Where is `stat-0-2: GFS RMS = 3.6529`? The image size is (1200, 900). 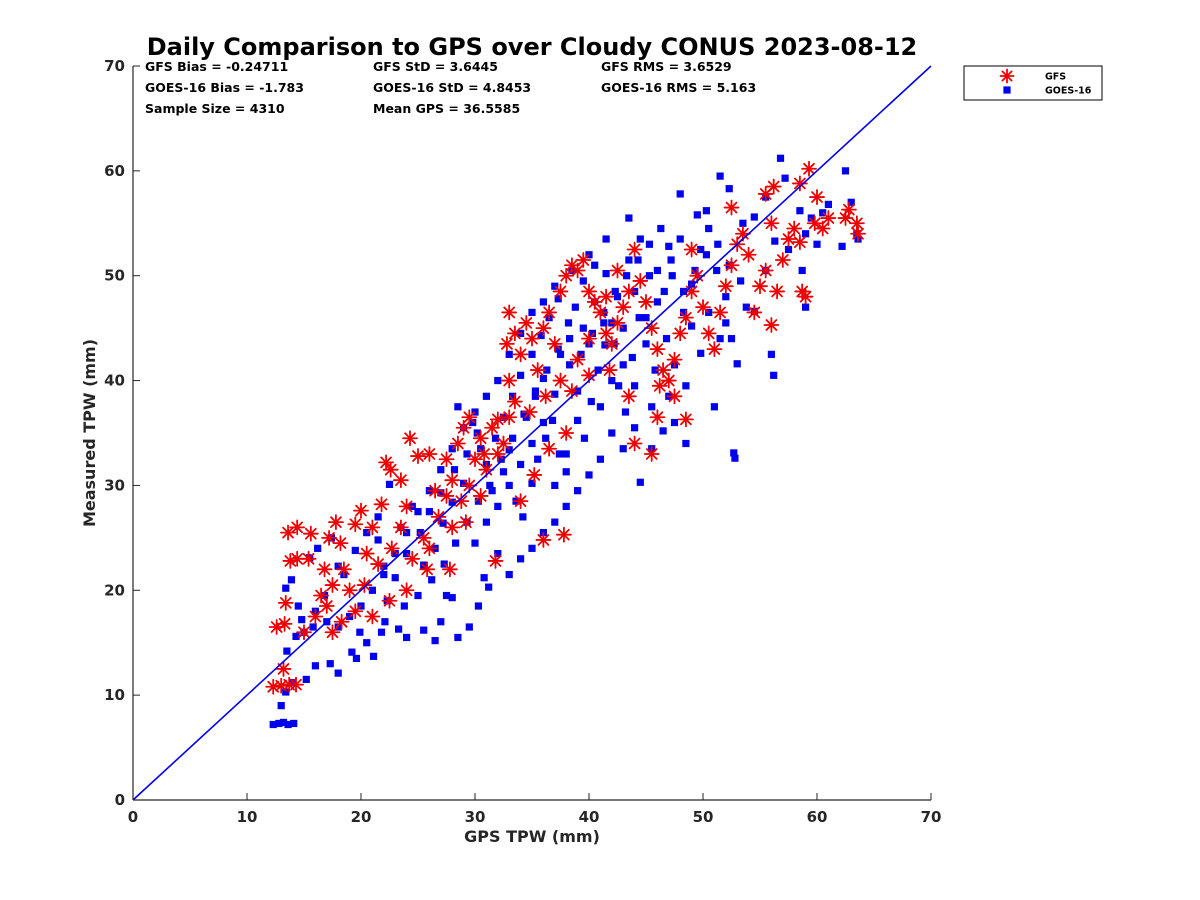 stat-0-2: GFS RMS = 3.6529 is located at coordinates (666, 66).